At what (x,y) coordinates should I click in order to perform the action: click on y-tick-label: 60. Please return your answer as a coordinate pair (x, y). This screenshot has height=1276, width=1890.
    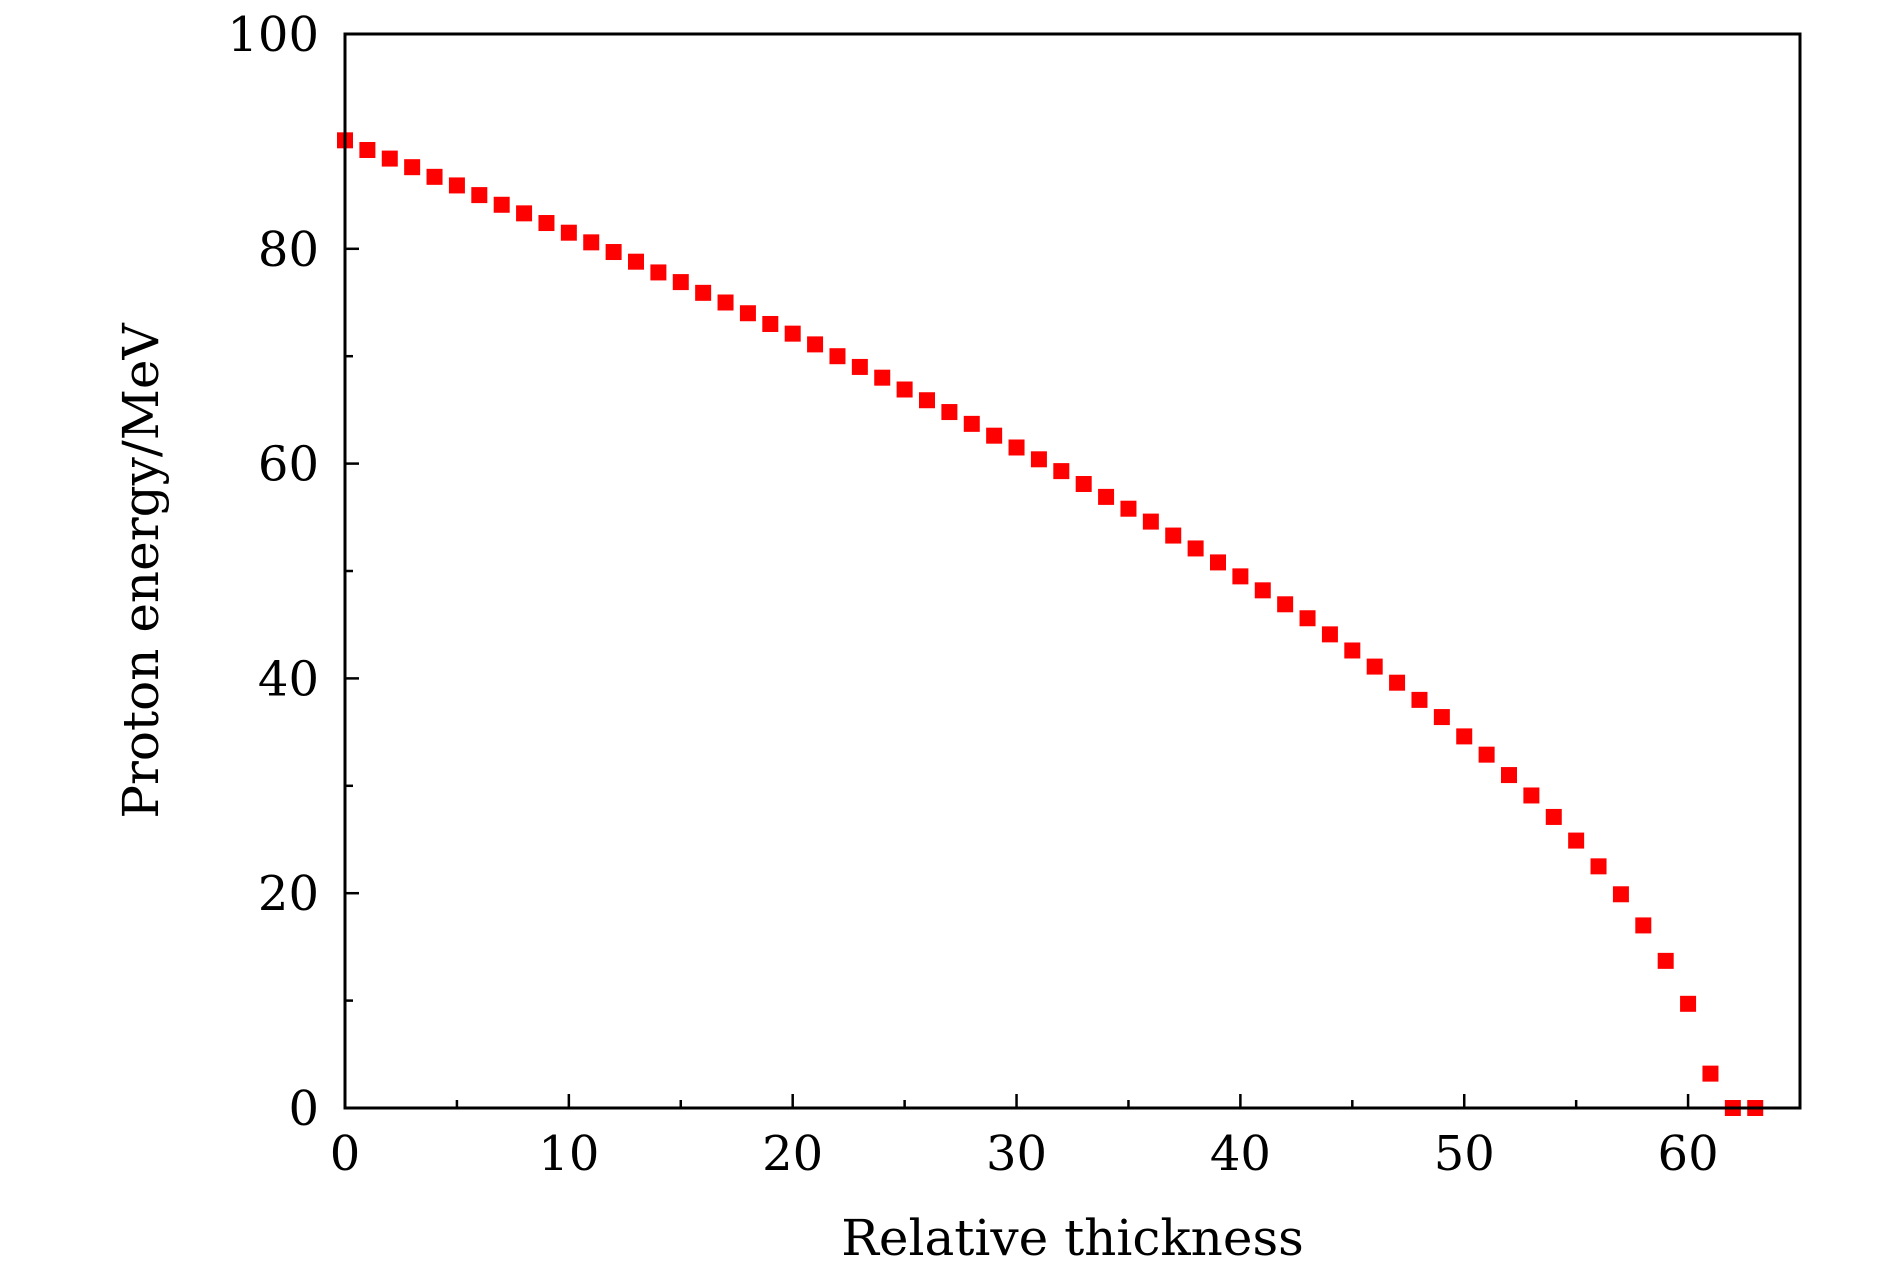
    Looking at the image, I should click on (288, 465).